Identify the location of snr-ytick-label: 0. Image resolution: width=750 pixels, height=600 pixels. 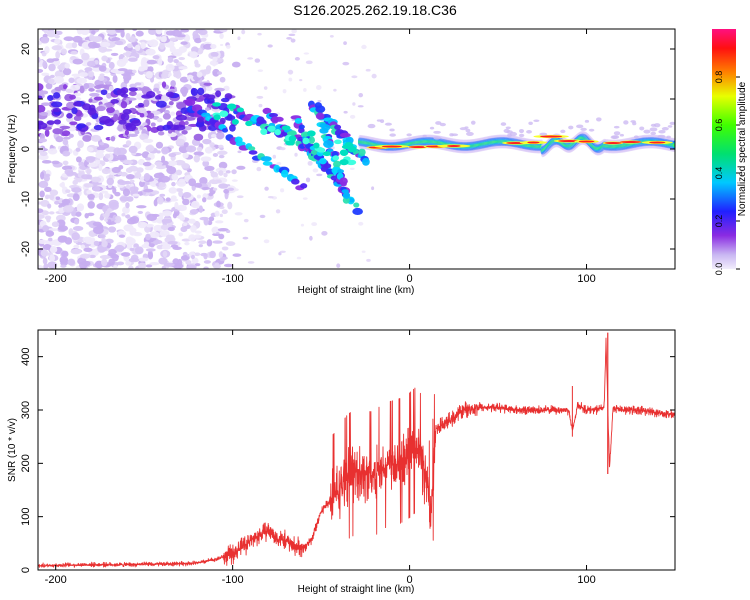
(26, 570).